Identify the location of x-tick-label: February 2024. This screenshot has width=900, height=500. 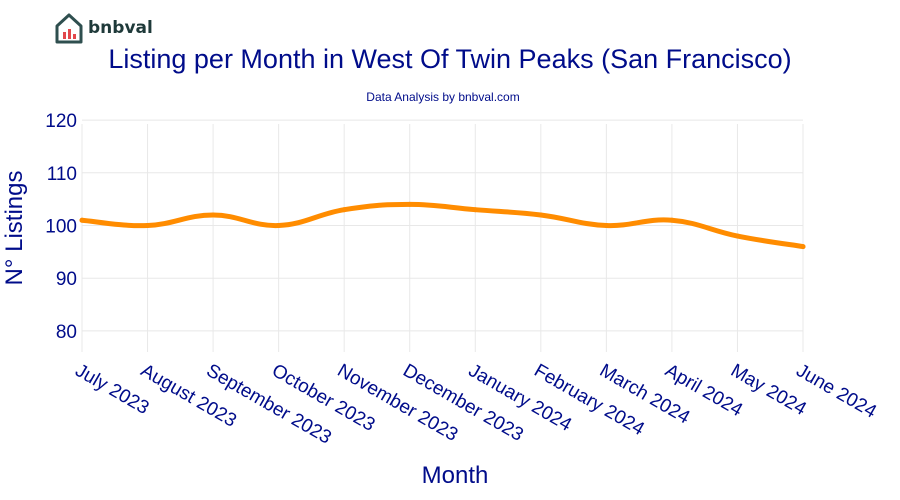
(589, 400).